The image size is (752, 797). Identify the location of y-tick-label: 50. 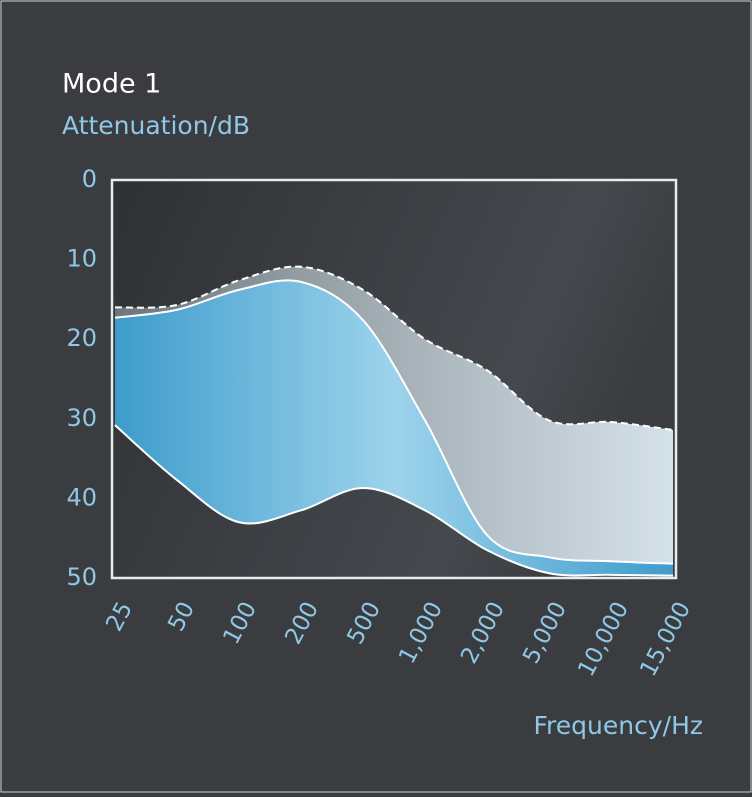
(81, 577).